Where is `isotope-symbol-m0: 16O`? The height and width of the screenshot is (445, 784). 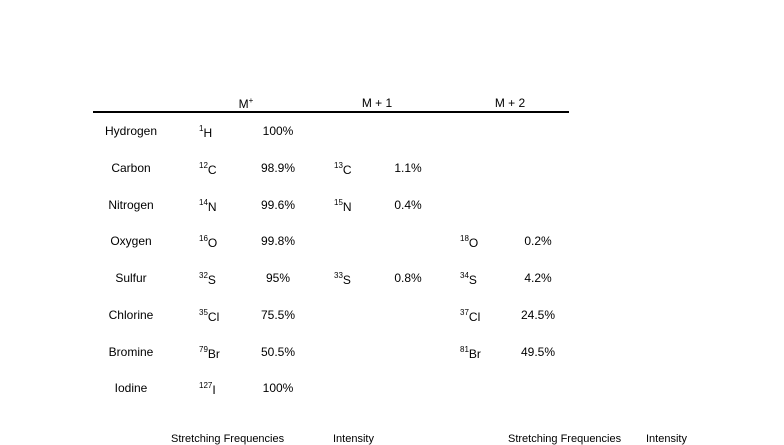
isotope-symbol-m0: 16O is located at coordinates (208, 242).